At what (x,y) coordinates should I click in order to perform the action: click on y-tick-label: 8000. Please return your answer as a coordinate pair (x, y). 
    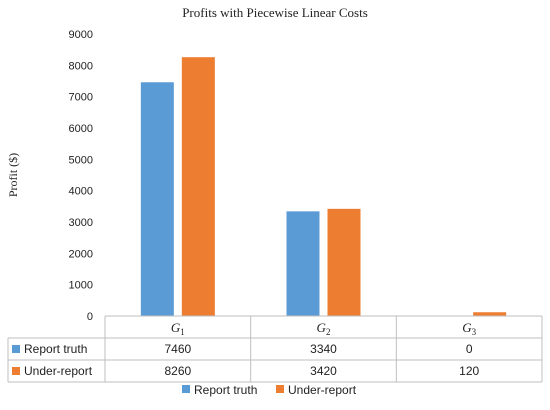
    Looking at the image, I should click on (81, 66).